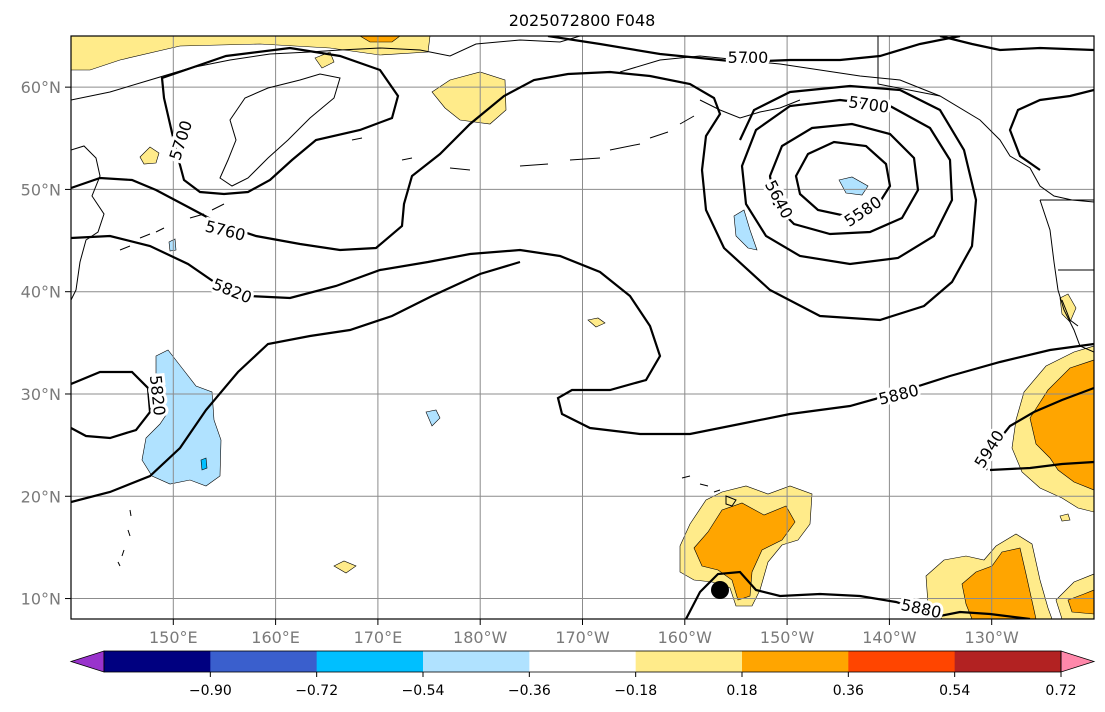 The height and width of the screenshot is (712, 1105). I want to click on storm-position-marker, so click(720, 590).